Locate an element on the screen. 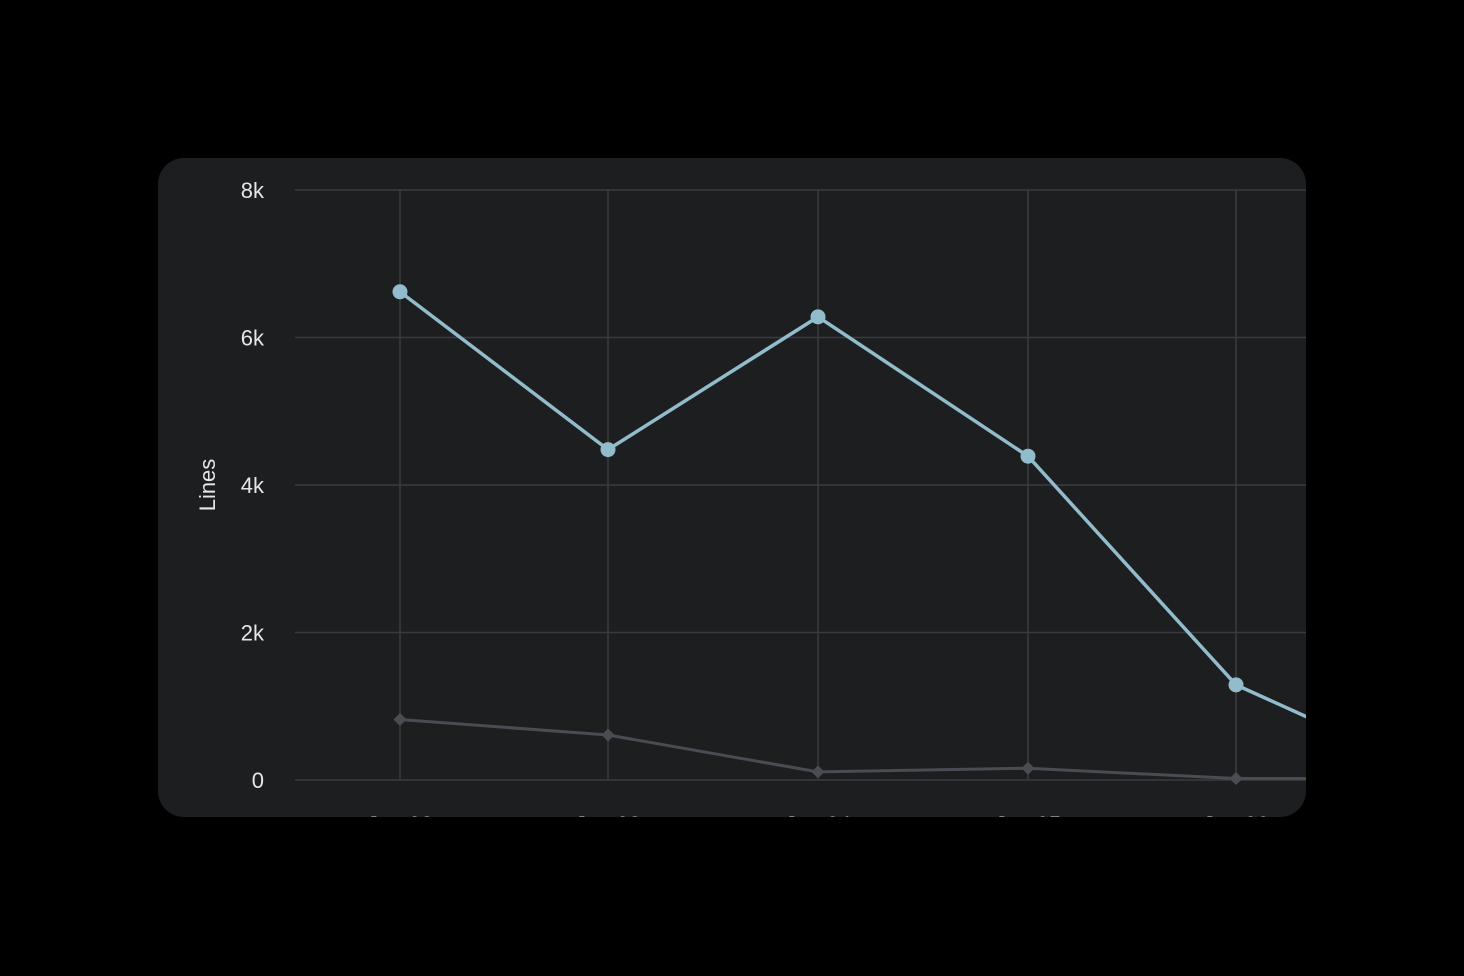  y-tick-label: 2k is located at coordinates (253, 633).